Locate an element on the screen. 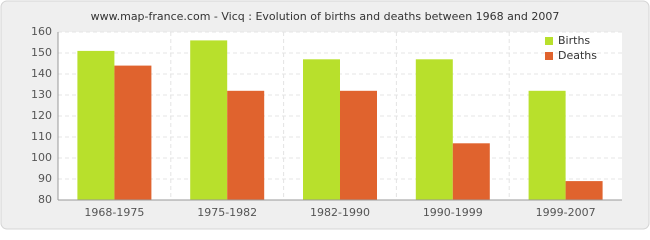 The width and height of the screenshot is (650, 240). y-tick-label: 90 is located at coordinates (45, 178).